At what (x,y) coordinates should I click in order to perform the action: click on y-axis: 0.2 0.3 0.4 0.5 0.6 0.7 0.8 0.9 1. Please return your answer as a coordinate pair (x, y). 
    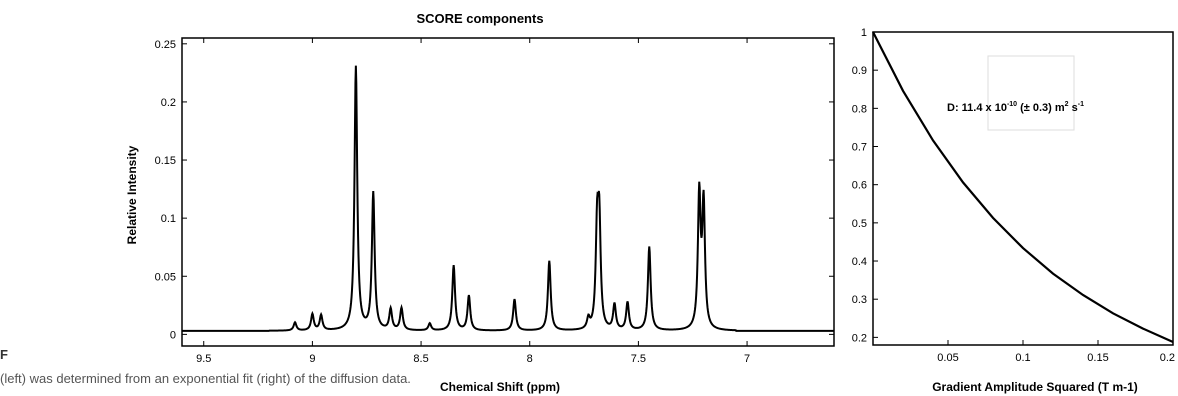
    Looking at the image, I should click on (865, 185).